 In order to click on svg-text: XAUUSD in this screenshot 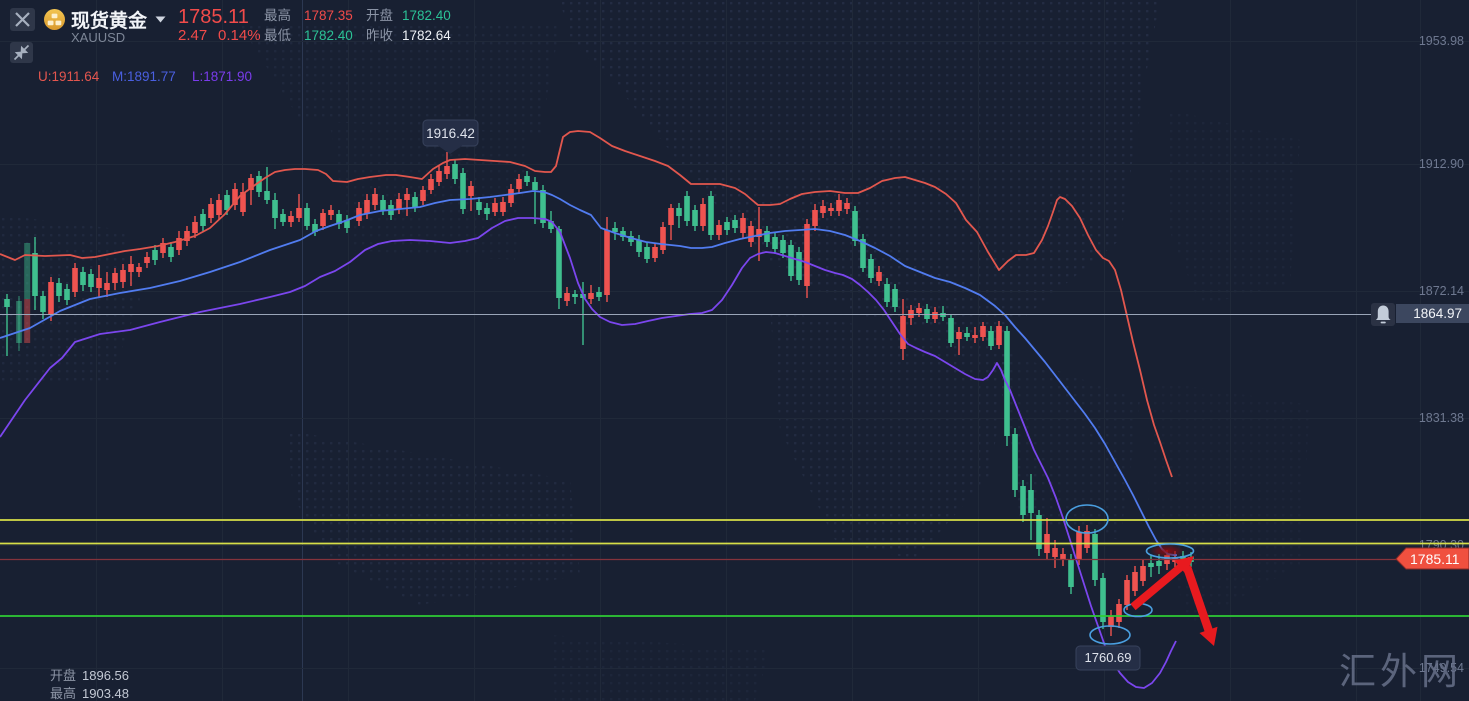, I will do `click(98, 37)`.